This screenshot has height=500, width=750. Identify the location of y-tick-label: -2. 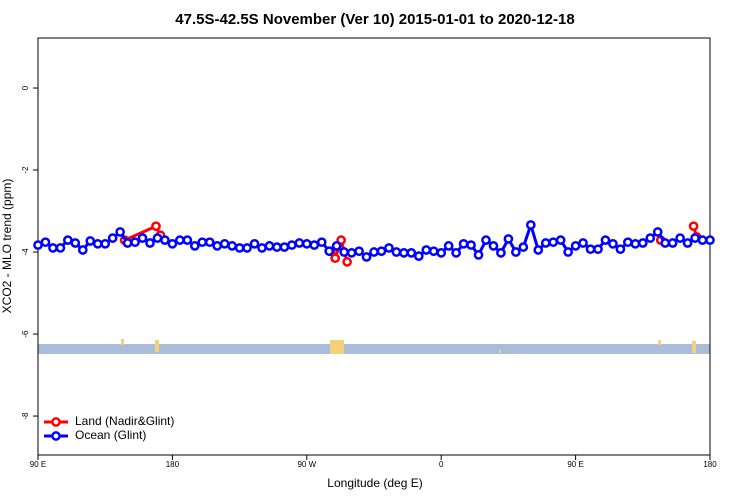
(25, 170).